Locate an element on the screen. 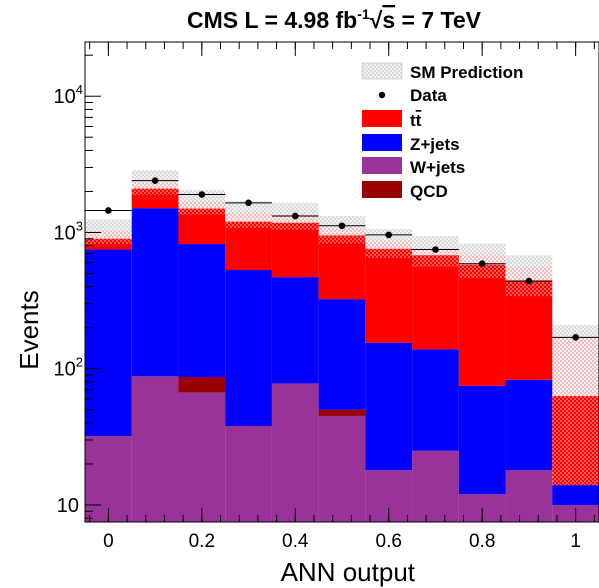 The image size is (599, 588). chart-title: CMS L = 4.98 fb-1√s = 7 TeV is located at coordinates (334, 19).